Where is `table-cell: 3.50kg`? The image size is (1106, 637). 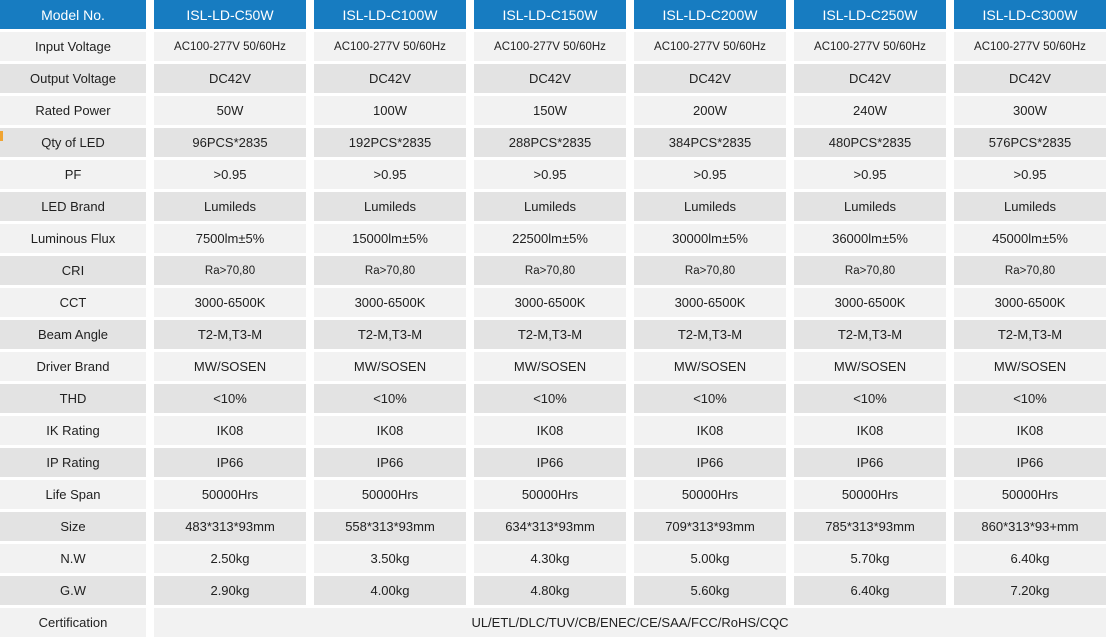 table-cell: 3.50kg is located at coordinates (390, 558).